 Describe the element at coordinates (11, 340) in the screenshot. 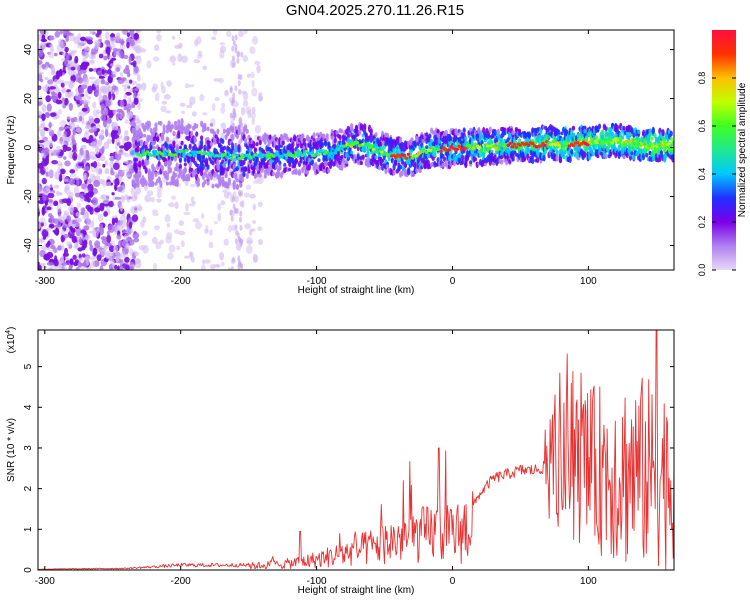

I see `svg-text: (x104)` at that location.